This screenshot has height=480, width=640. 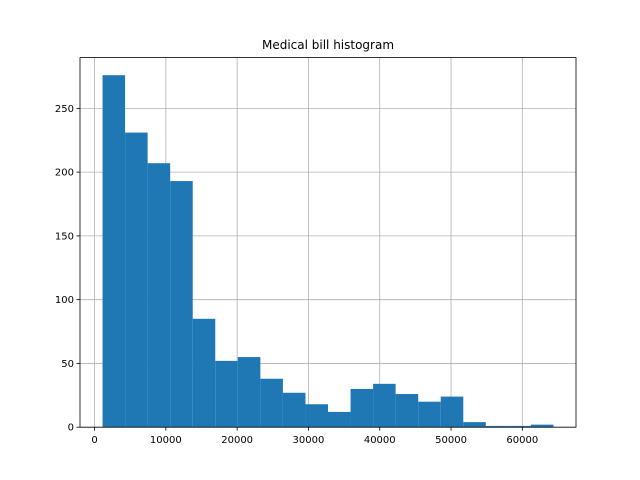 I want to click on x-tick-label: 40000, so click(x=380, y=440).